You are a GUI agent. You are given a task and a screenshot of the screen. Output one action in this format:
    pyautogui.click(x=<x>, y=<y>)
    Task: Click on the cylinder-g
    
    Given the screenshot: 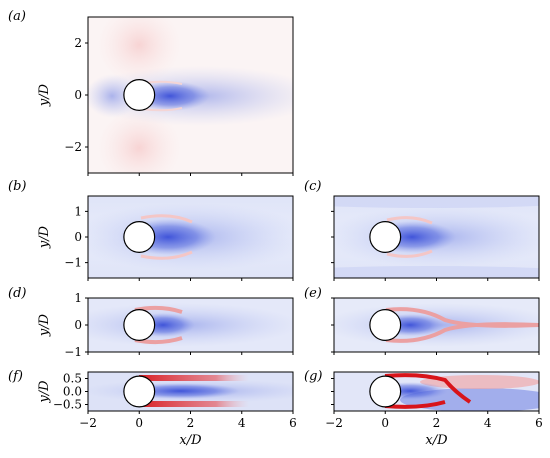 What is the action you would take?
    pyautogui.click(x=385, y=391)
    